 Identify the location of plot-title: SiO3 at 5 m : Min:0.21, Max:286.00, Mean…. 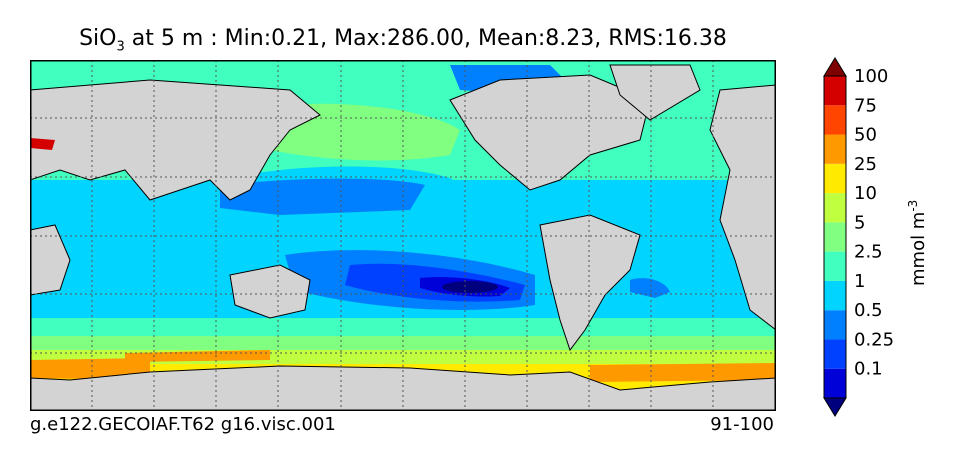
(403, 40).